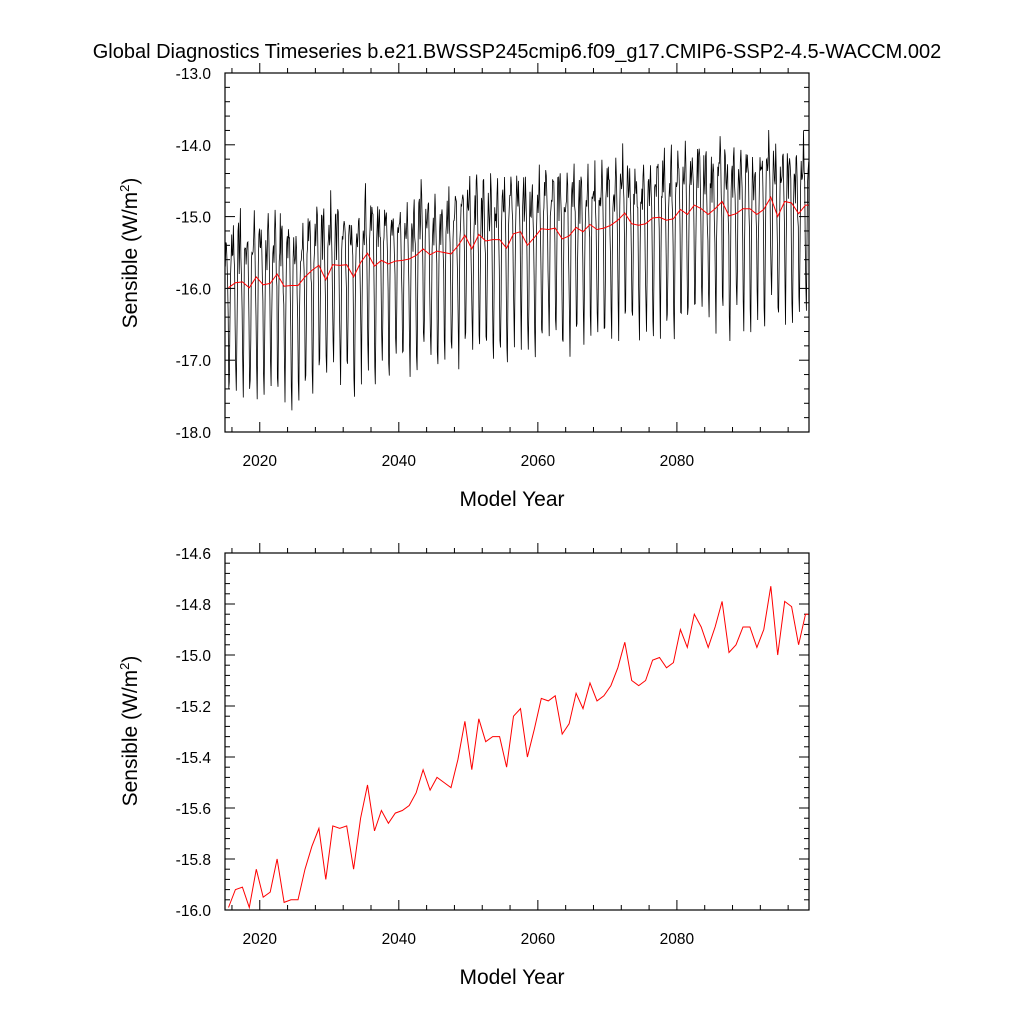  Describe the element at coordinates (124, 666) in the screenshot. I see `bottom-y-axis-label-sup: 2` at that location.